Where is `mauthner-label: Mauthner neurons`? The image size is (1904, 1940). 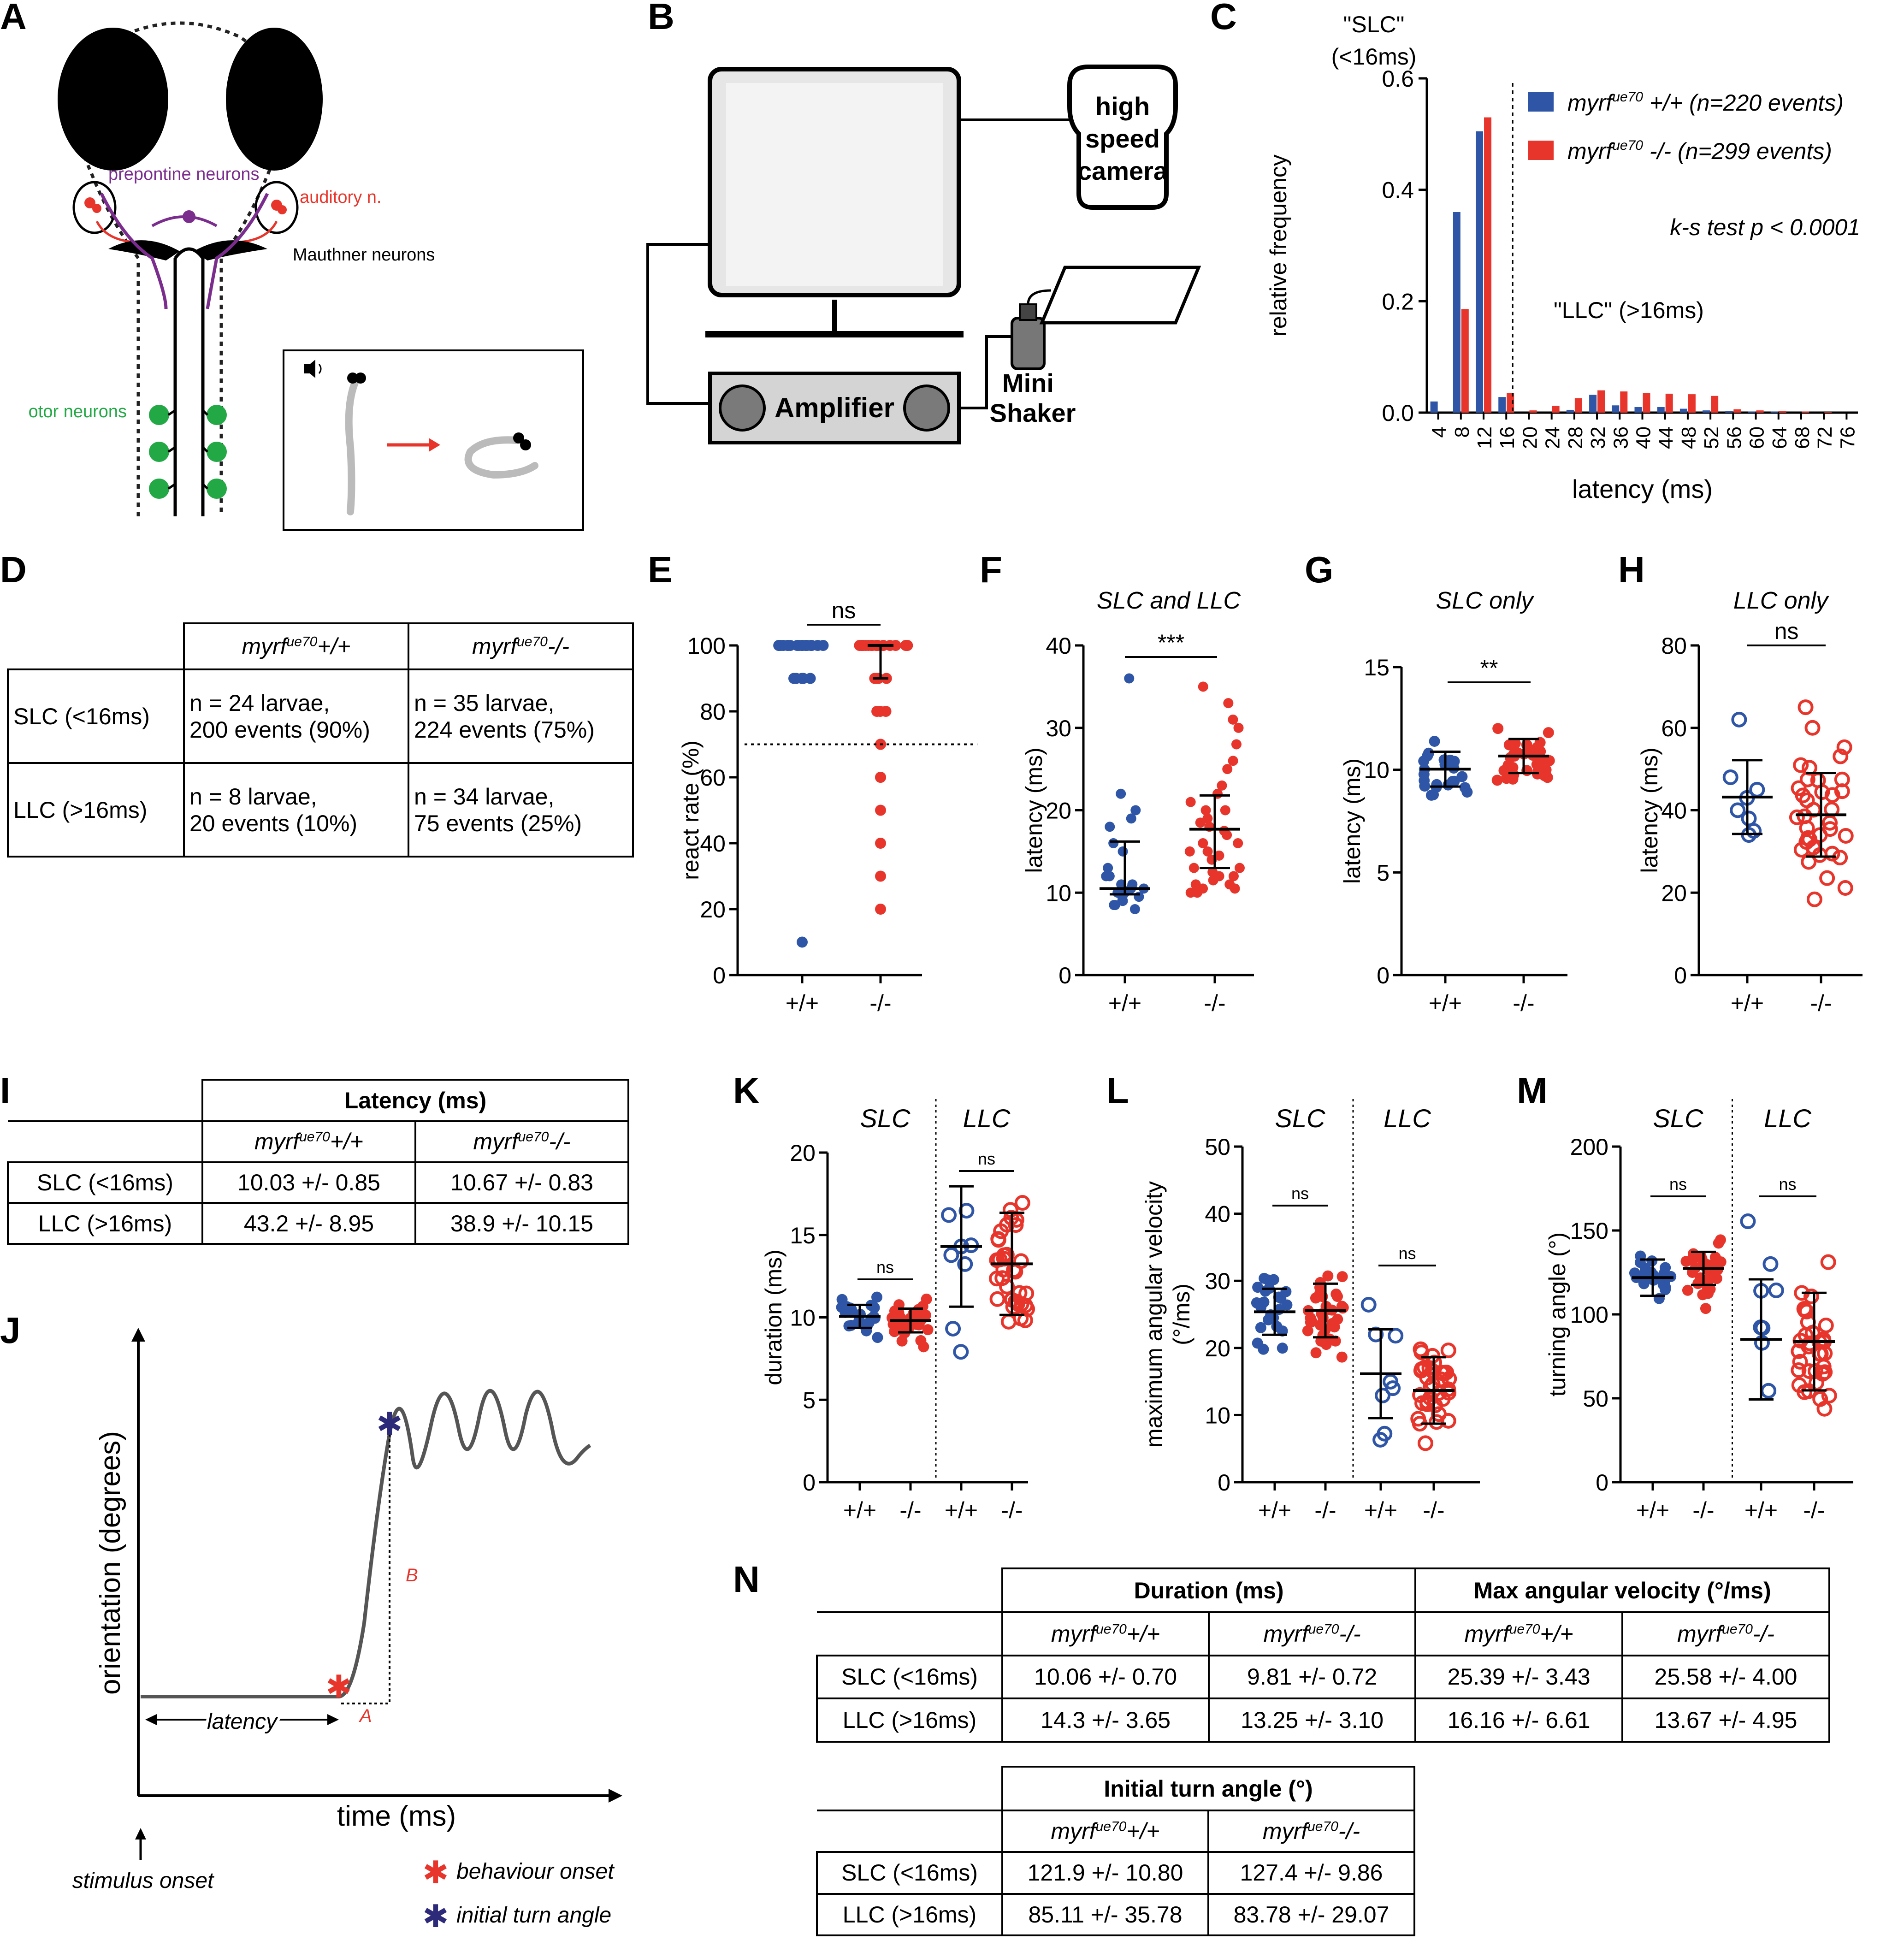
mauthner-label: Mauthner neurons is located at coordinates (364, 255).